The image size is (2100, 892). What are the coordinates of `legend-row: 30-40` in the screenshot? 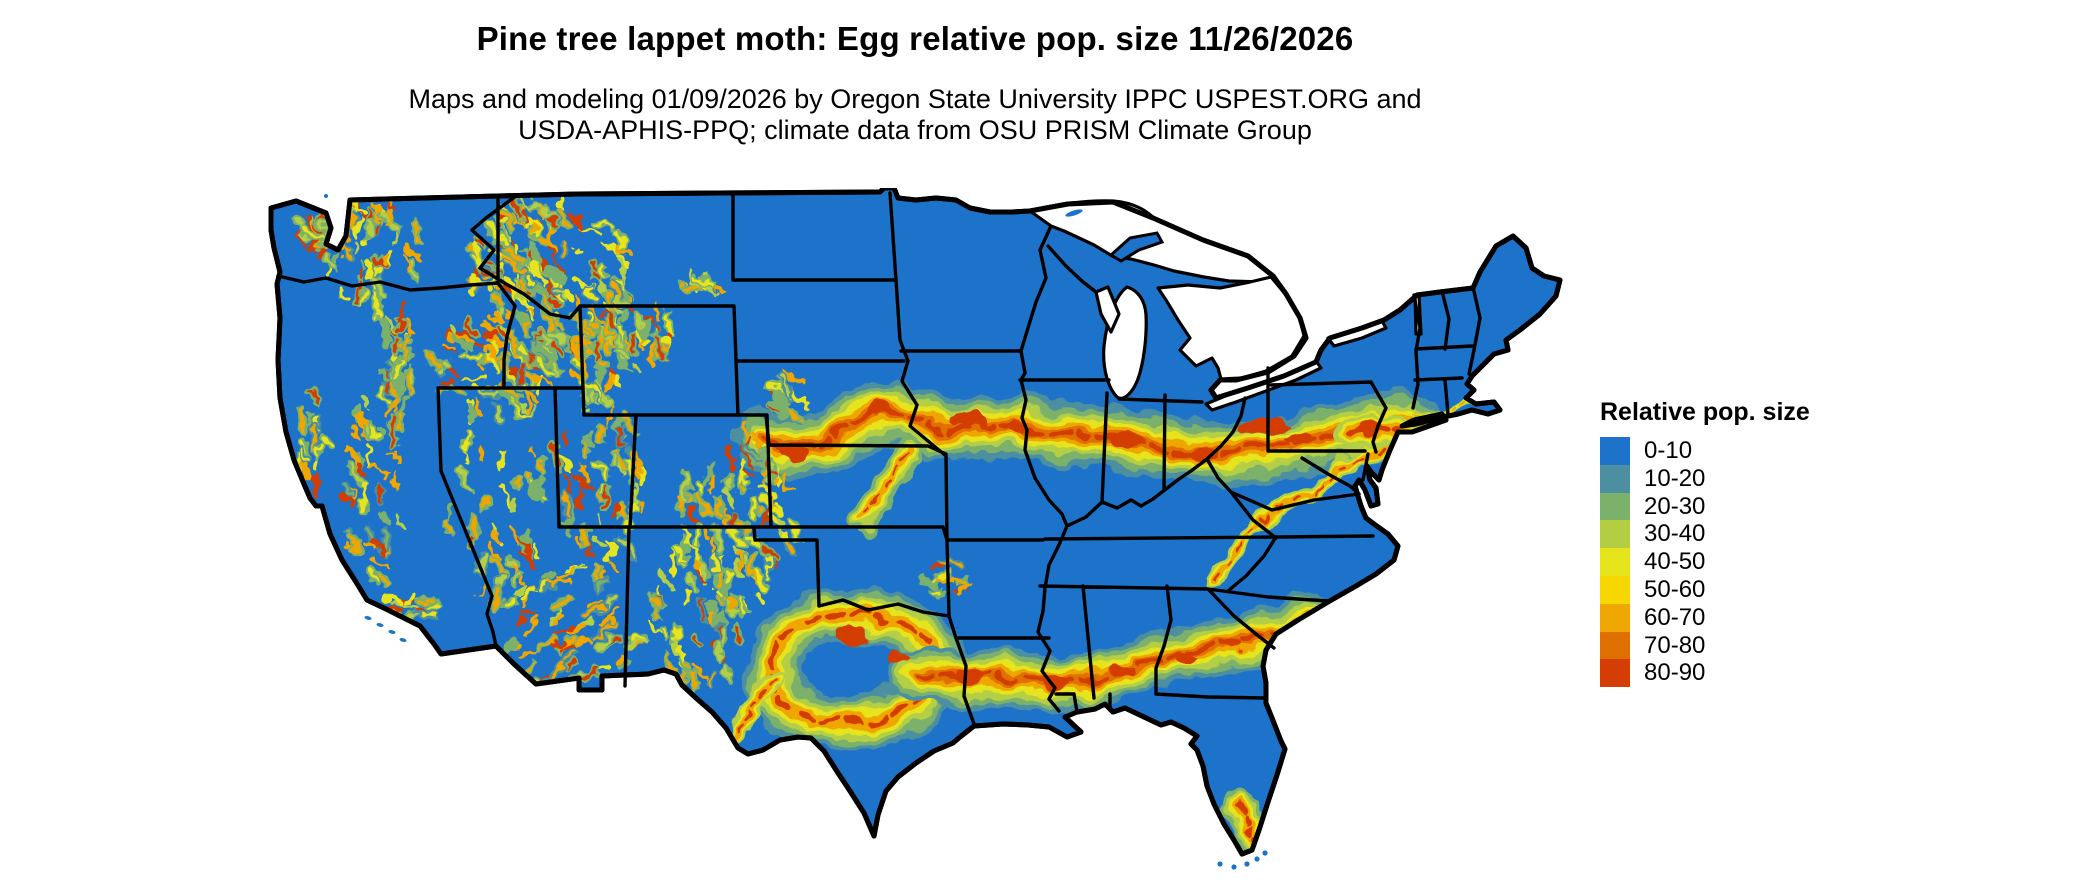 It's located at (1750, 534).